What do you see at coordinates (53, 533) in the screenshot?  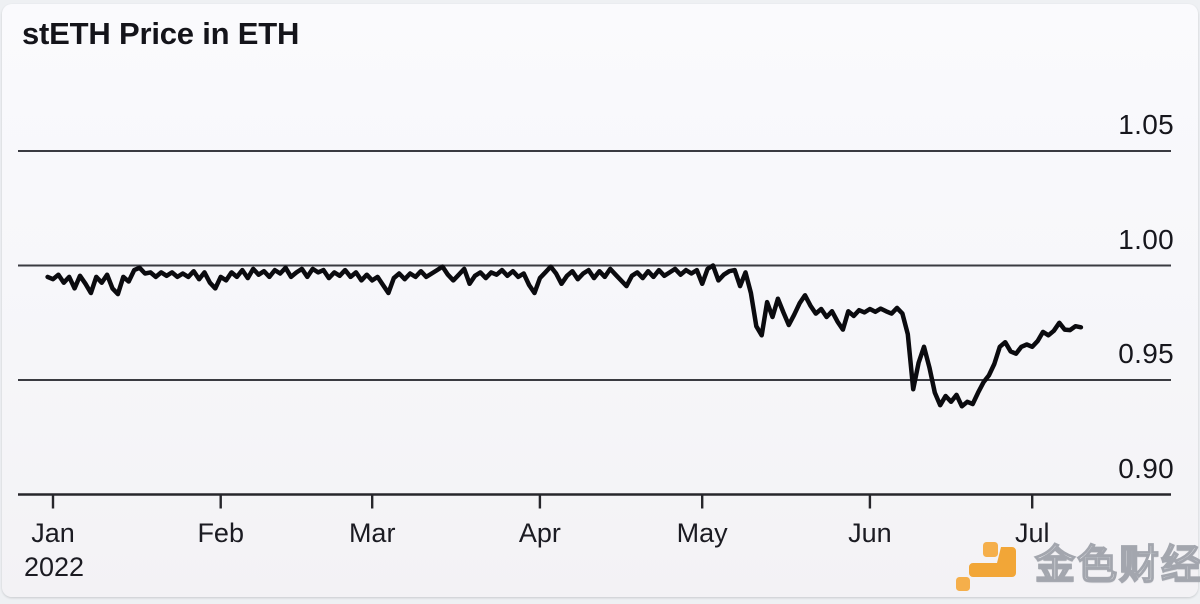 I see `x-tick-label-jan: Jan` at bounding box center [53, 533].